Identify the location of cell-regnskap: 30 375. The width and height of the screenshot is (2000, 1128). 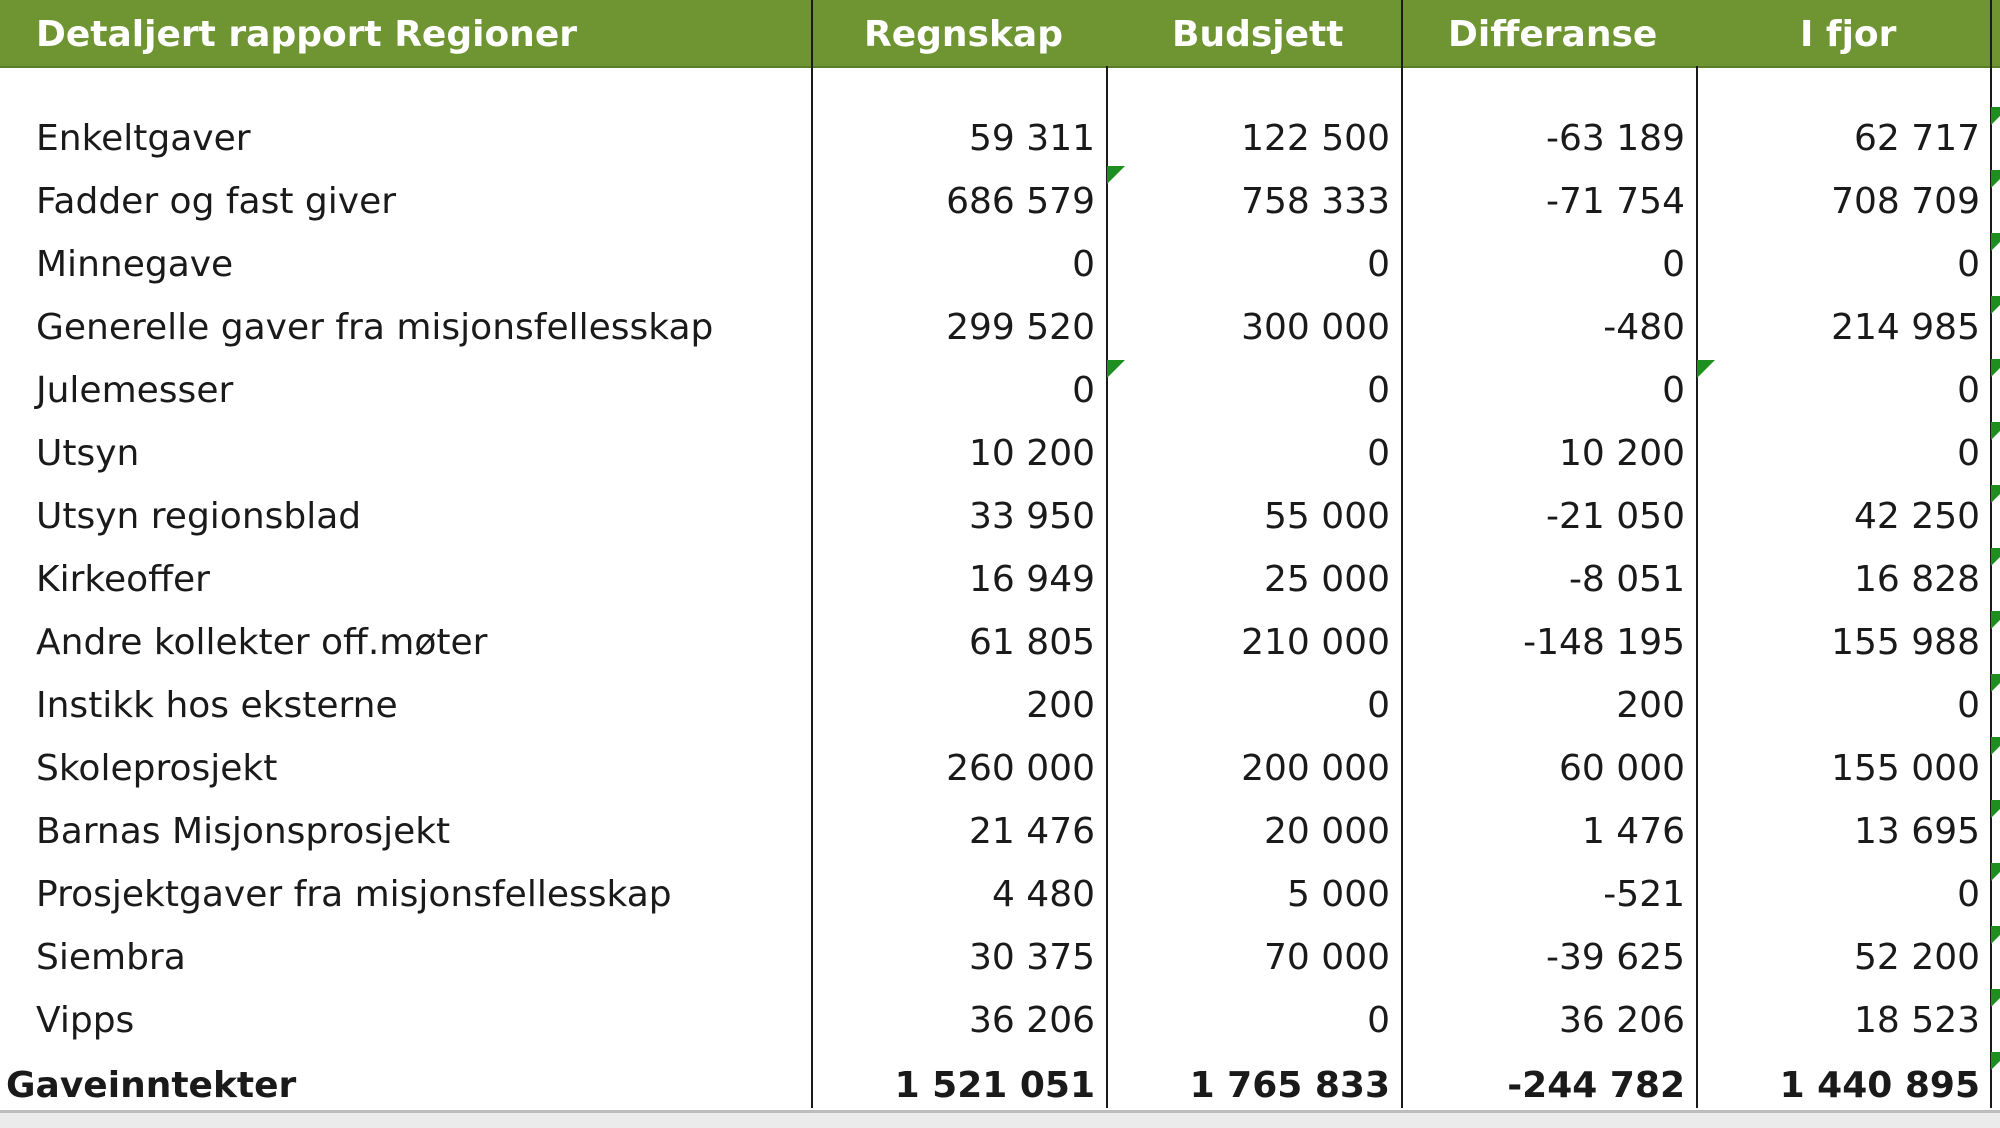
(1032, 957).